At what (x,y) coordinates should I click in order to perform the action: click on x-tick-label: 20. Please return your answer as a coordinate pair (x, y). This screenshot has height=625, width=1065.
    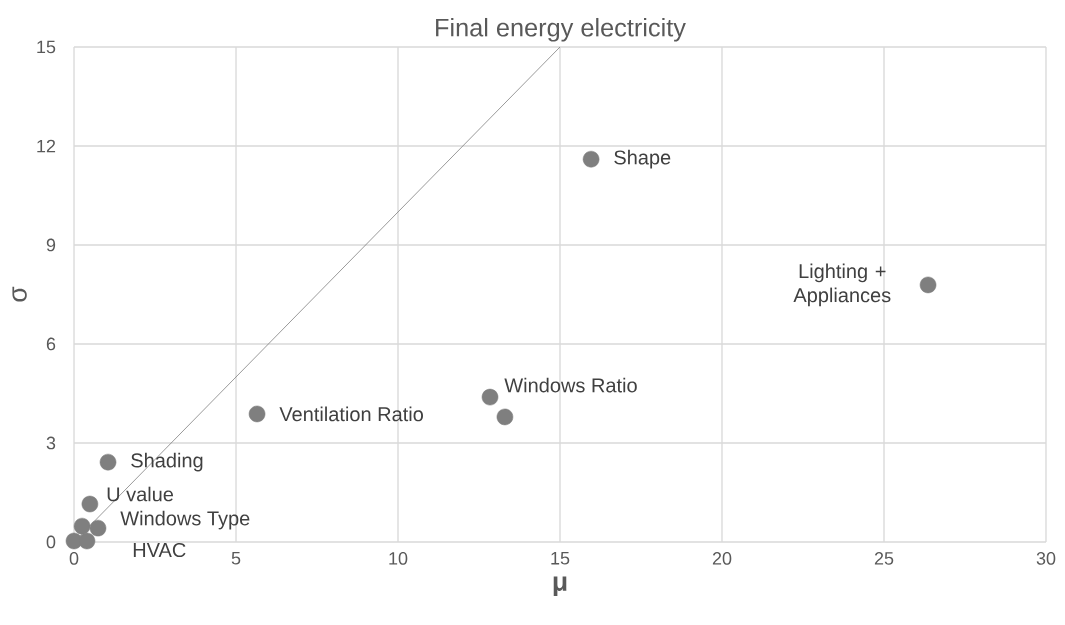
    Looking at the image, I should click on (722, 558).